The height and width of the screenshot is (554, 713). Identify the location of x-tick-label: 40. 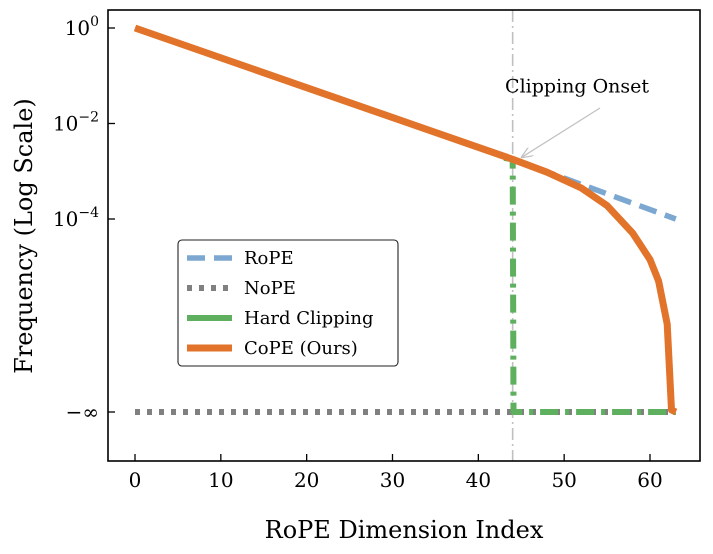
(478, 480).